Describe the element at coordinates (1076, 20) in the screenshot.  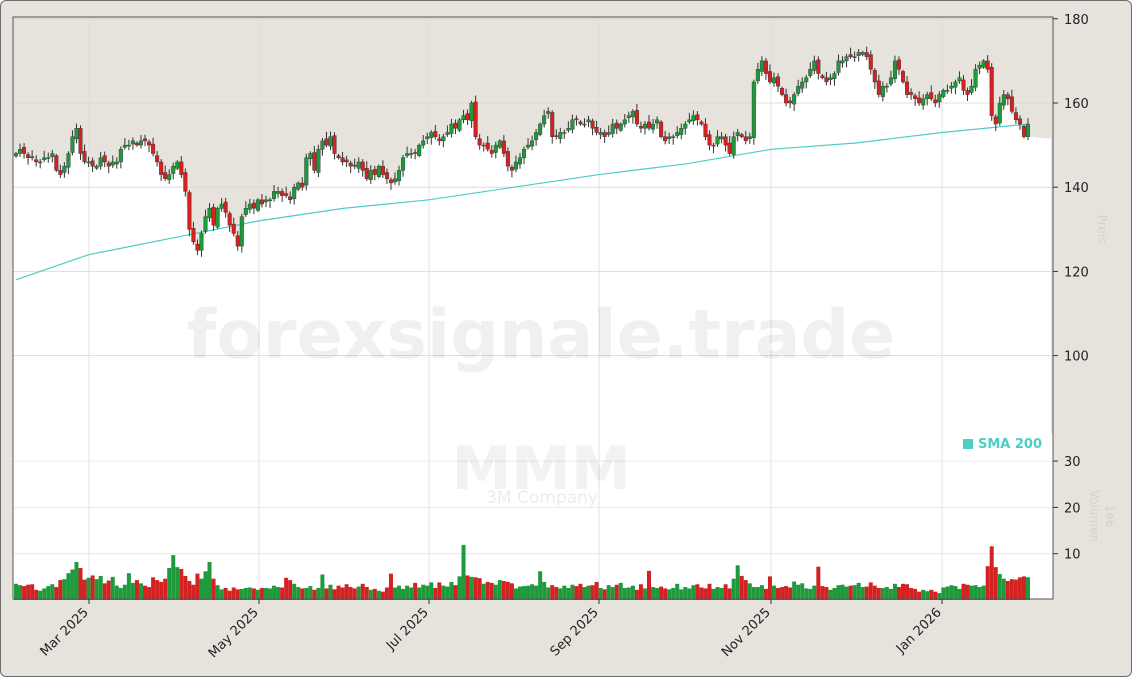
I see `price-tick-label: 180` at that location.